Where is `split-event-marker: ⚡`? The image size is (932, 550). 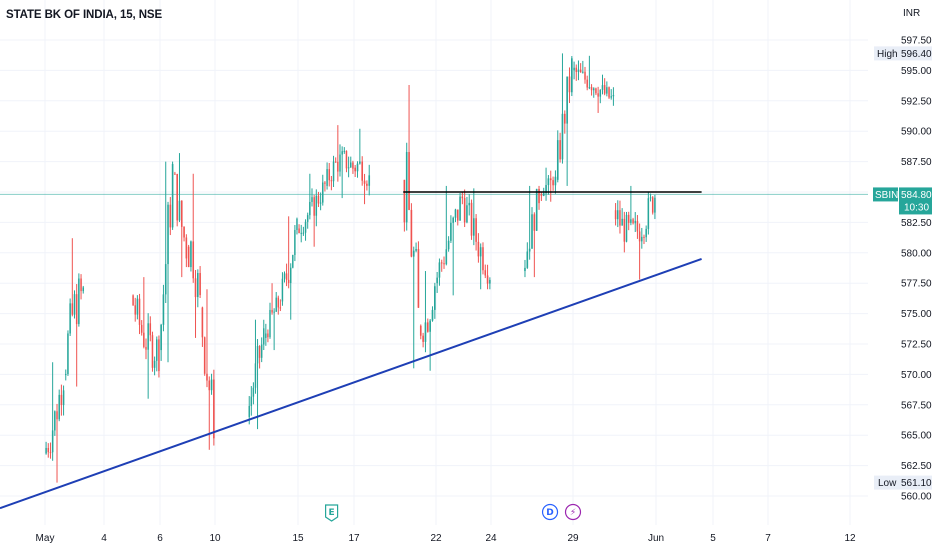 split-event-marker: ⚡ is located at coordinates (573, 512).